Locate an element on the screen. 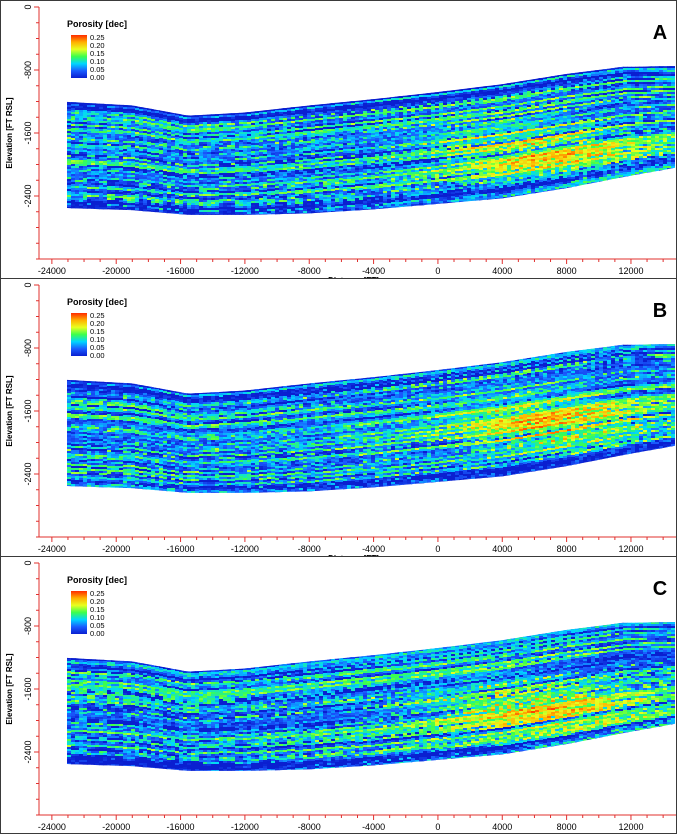 The width and height of the screenshot is (677, 834). y-tick-label-a: -1600 is located at coordinates (28, 132).